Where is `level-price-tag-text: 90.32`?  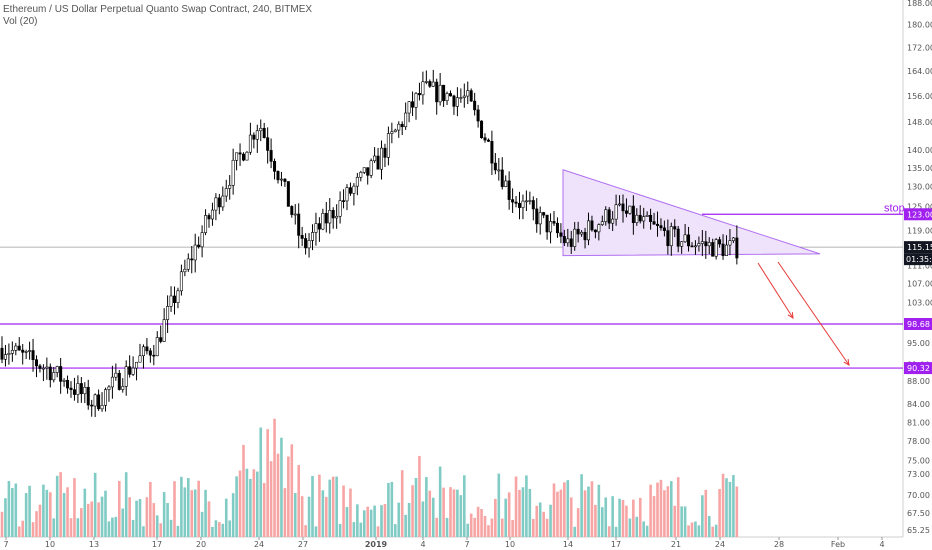
level-price-tag-text: 90.32 is located at coordinates (918, 368).